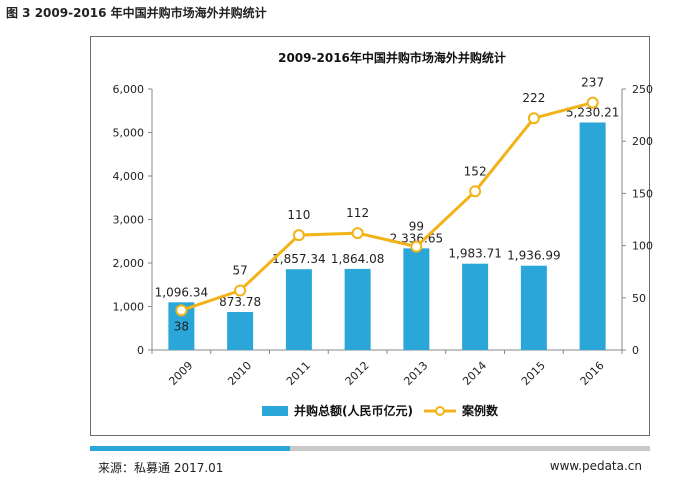  What do you see at coordinates (357, 259) in the screenshot?
I see `bar-data-label: 1,864.08` at bounding box center [357, 259].